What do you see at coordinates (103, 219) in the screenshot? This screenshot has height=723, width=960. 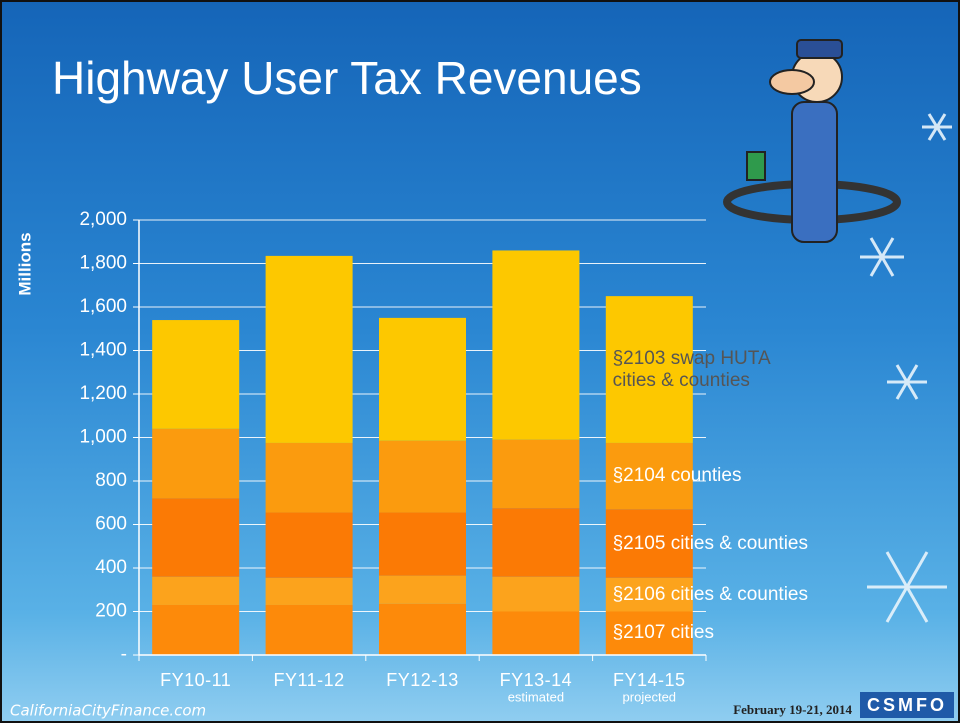 I see `y-tick-label: 2,000` at bounding box center [103, 219].